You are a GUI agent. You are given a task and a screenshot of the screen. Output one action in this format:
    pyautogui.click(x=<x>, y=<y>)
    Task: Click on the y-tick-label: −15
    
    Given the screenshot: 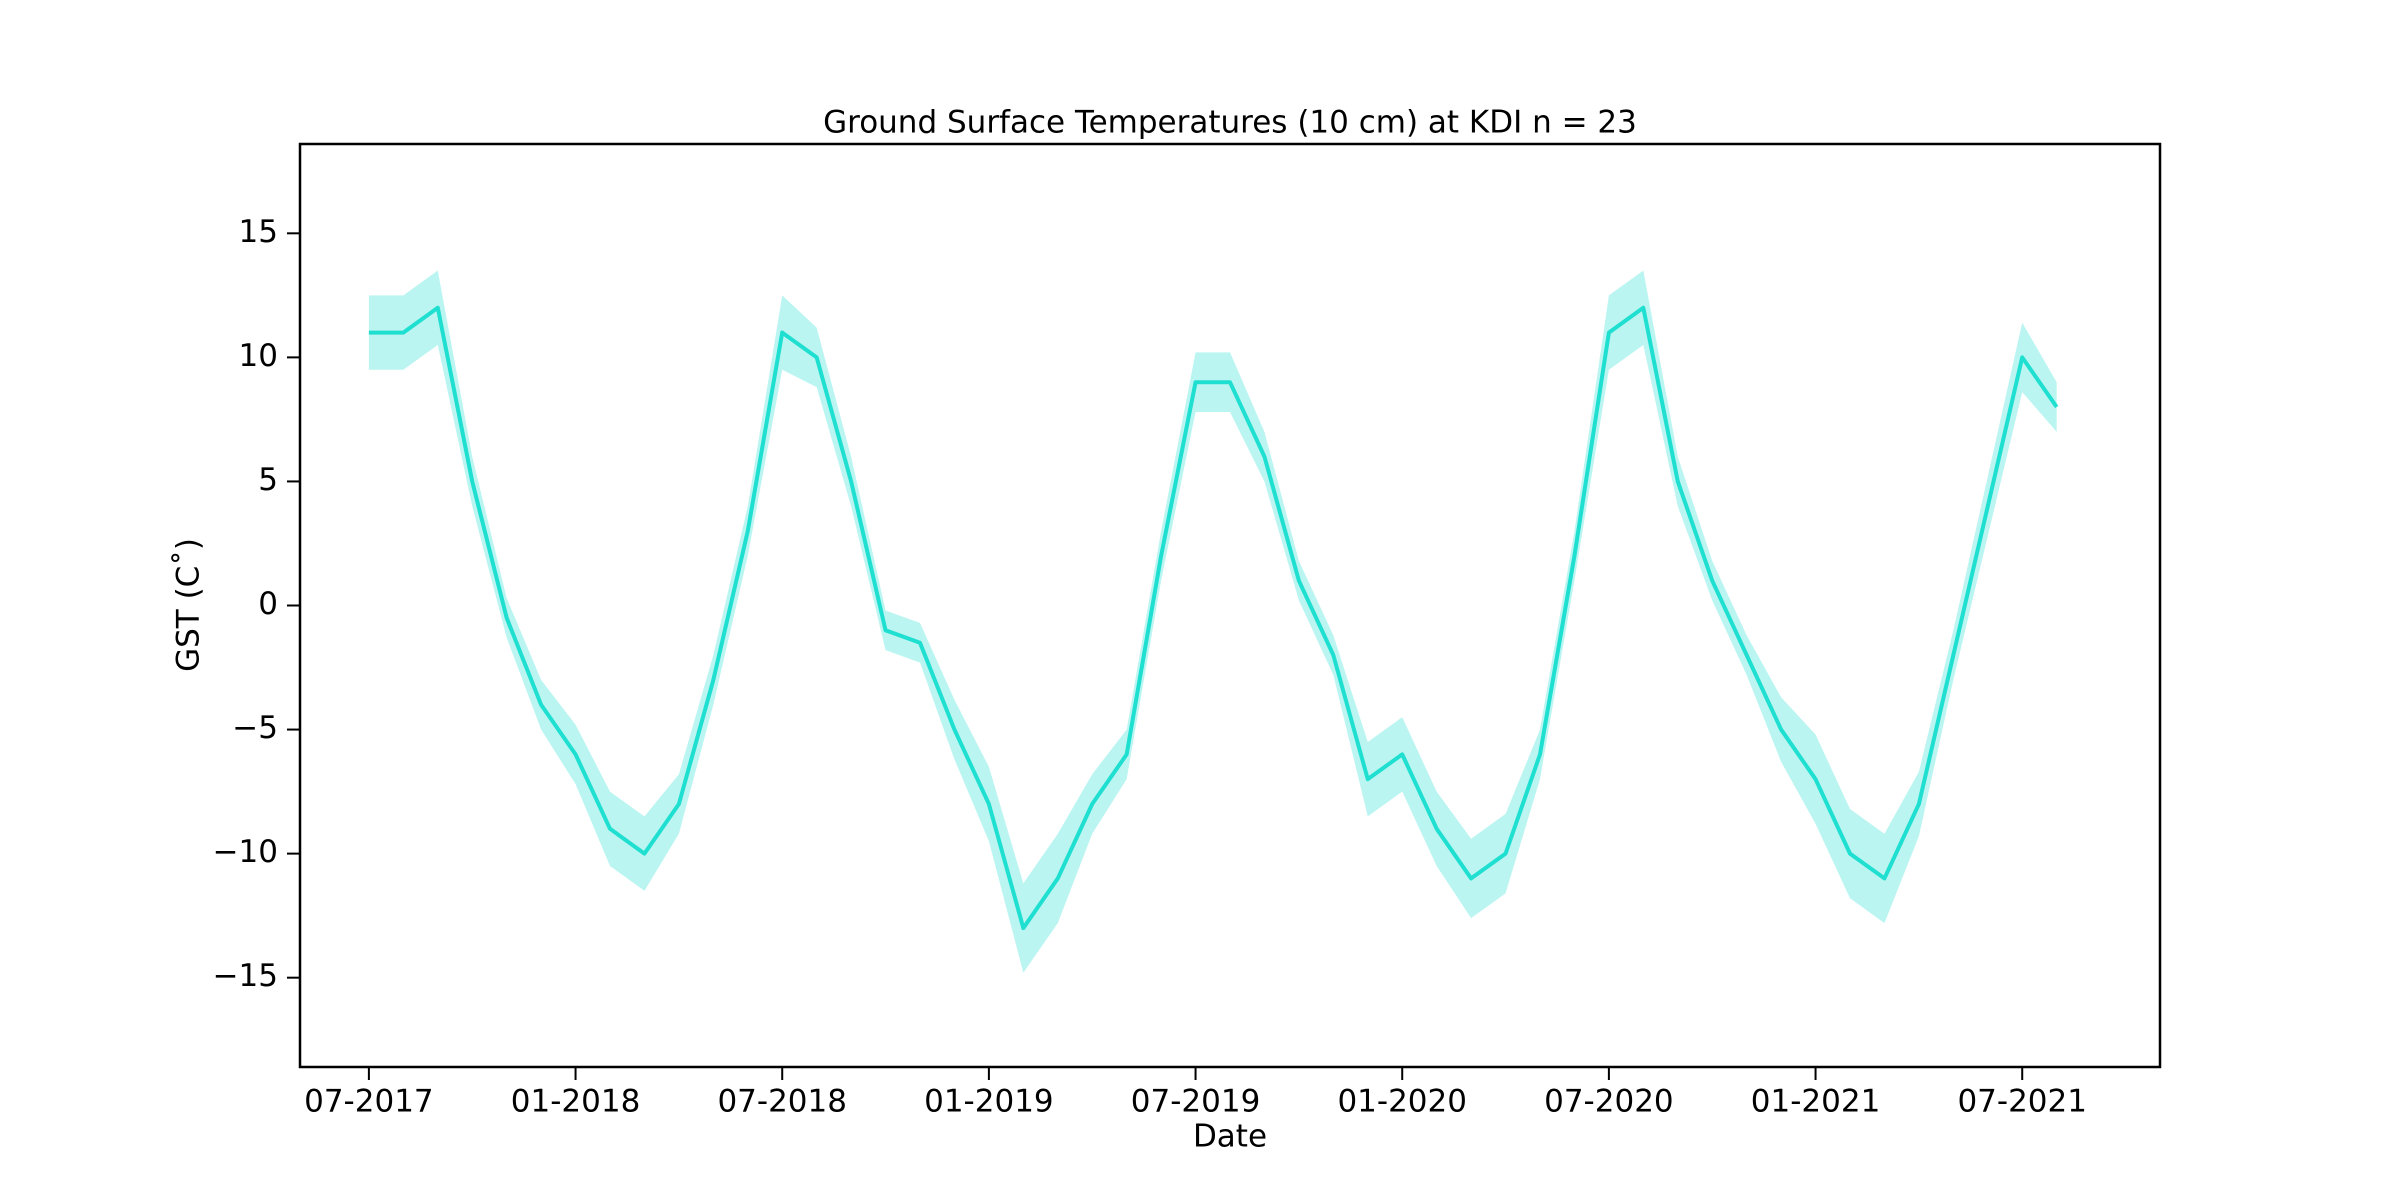 What is the action you would take?
    pyautogui.click(x=245, y=976)
    